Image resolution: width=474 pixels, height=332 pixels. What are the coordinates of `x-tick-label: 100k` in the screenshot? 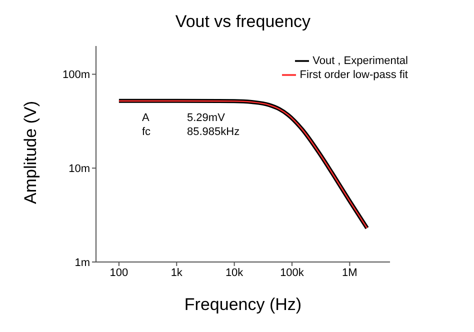 It's located at (292, 272).